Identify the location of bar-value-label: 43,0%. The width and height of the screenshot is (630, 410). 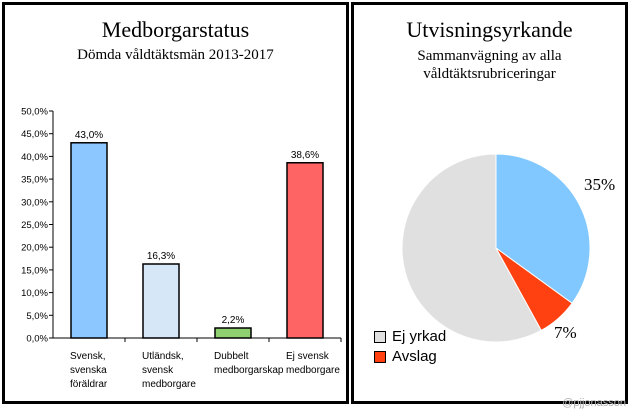
(89, 135).